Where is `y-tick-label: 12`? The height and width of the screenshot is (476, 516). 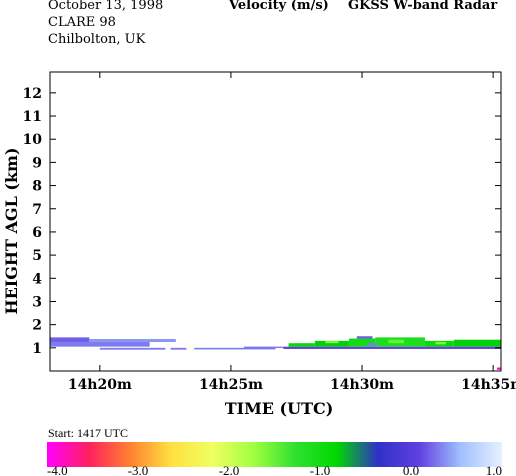 y-tick-label: 12 is located at coordinates (32, 94).